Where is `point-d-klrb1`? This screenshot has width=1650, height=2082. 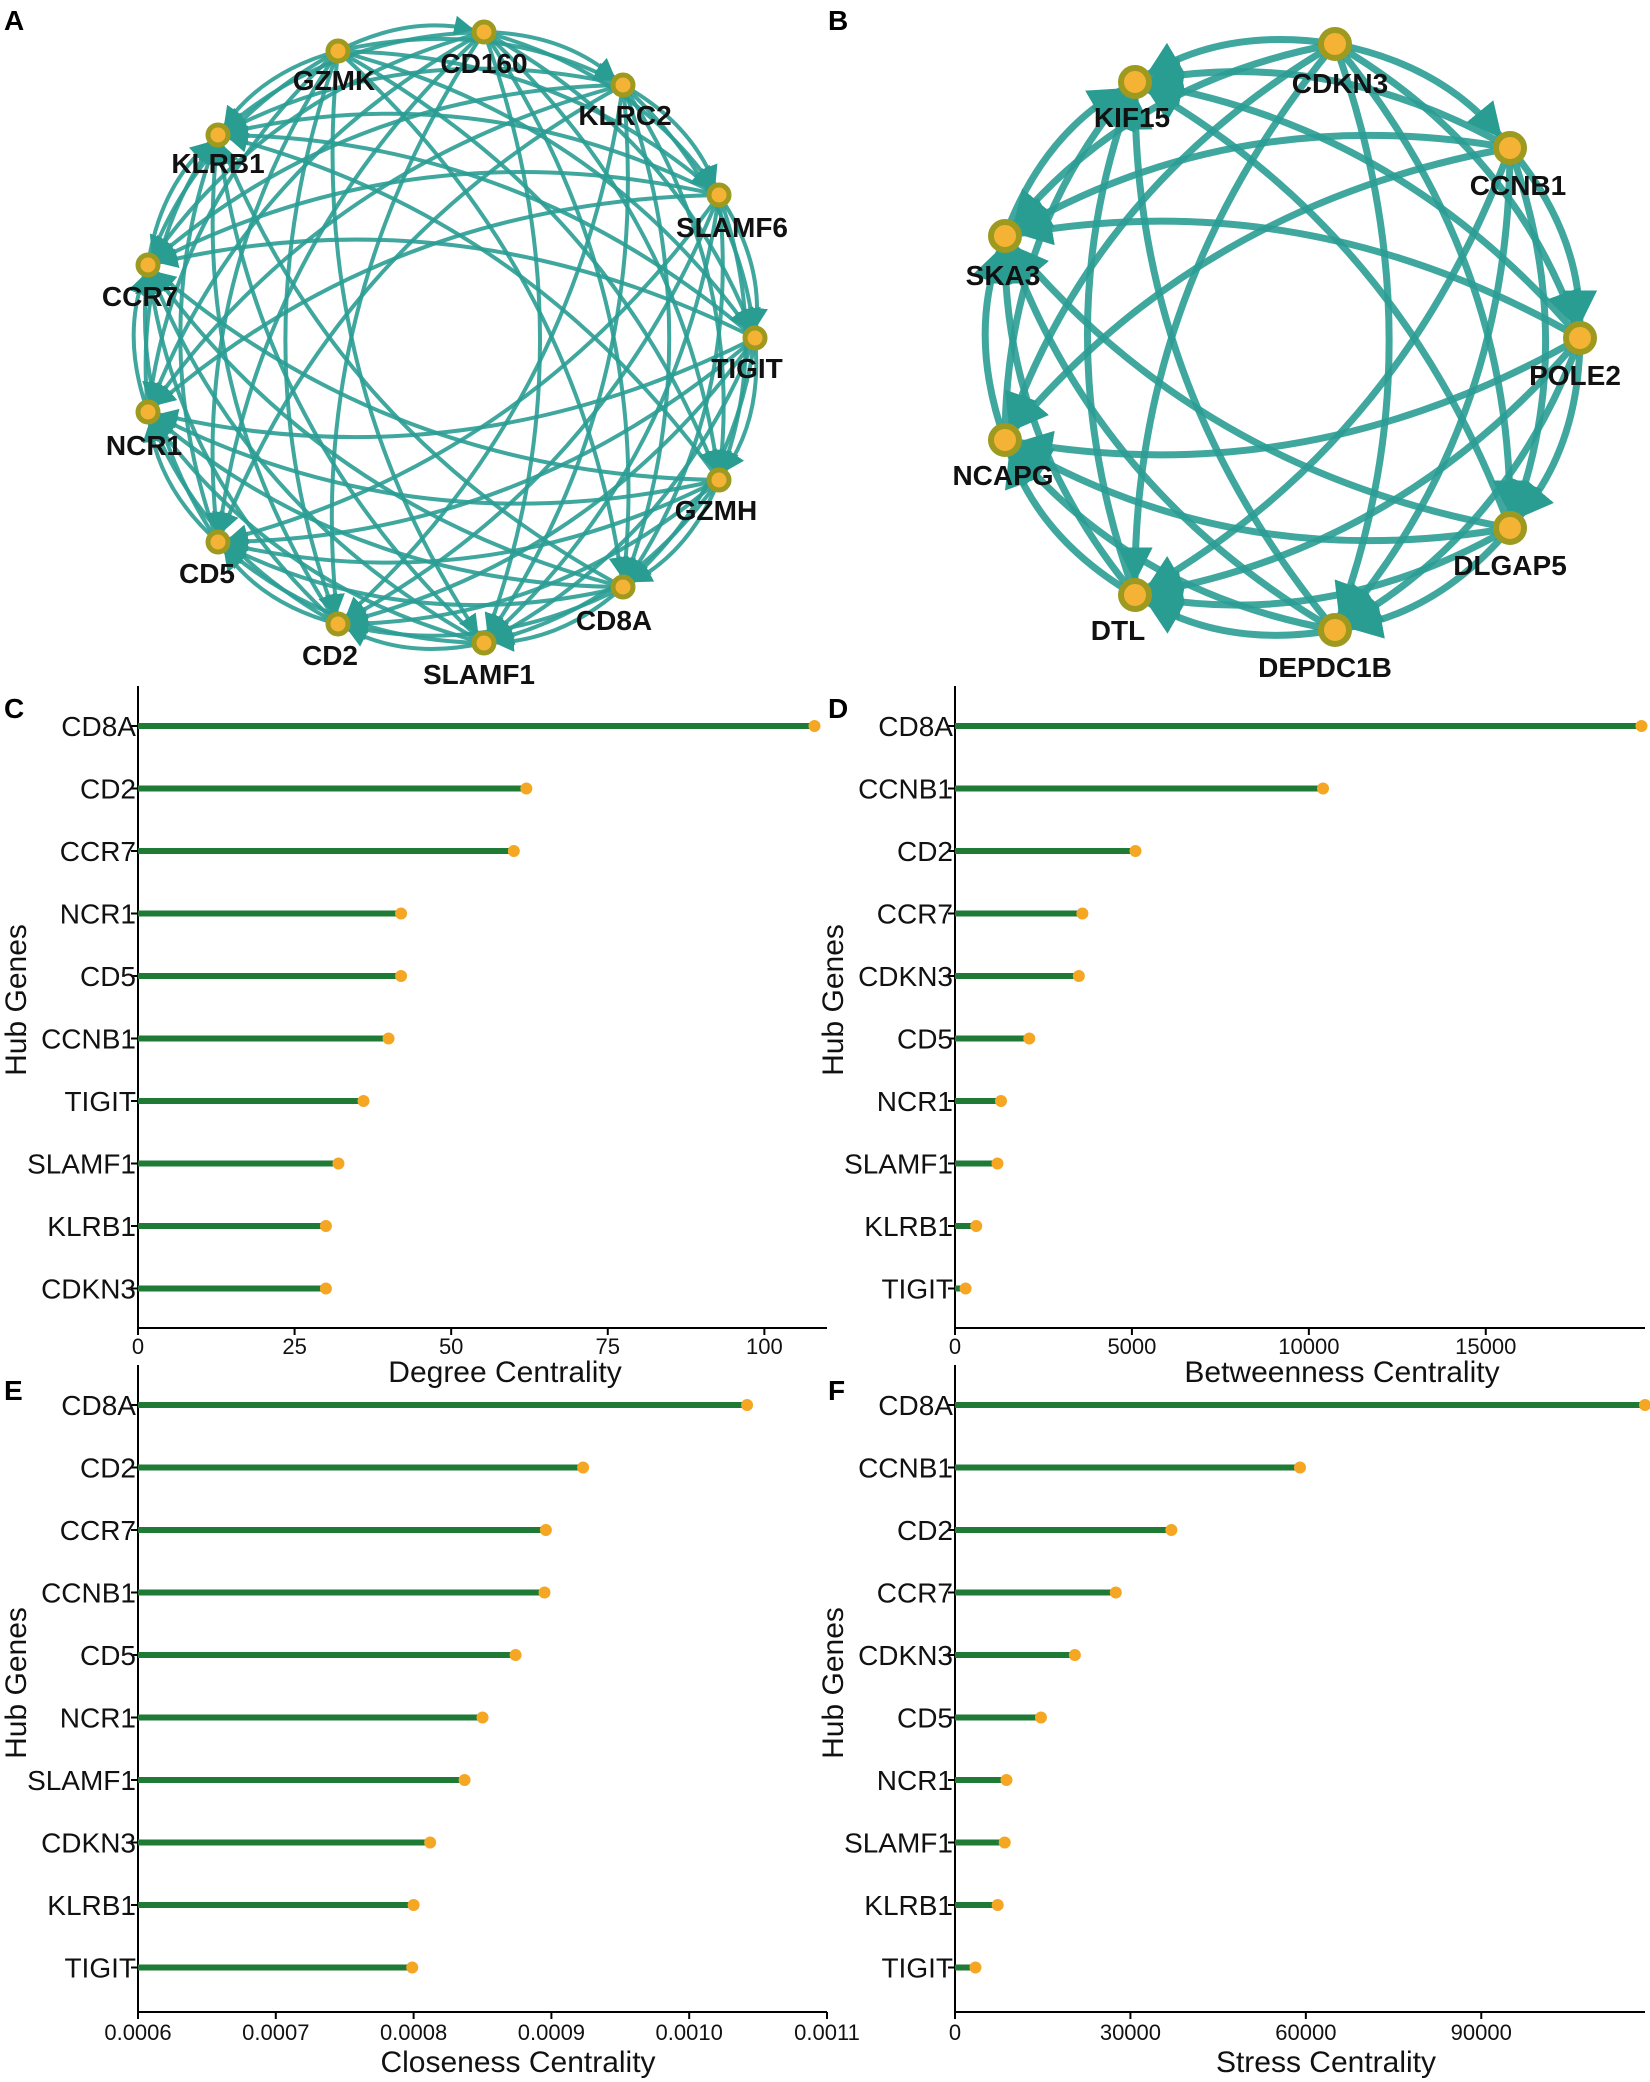
point-d-klrb1 is located at coordinates (976, 1226).